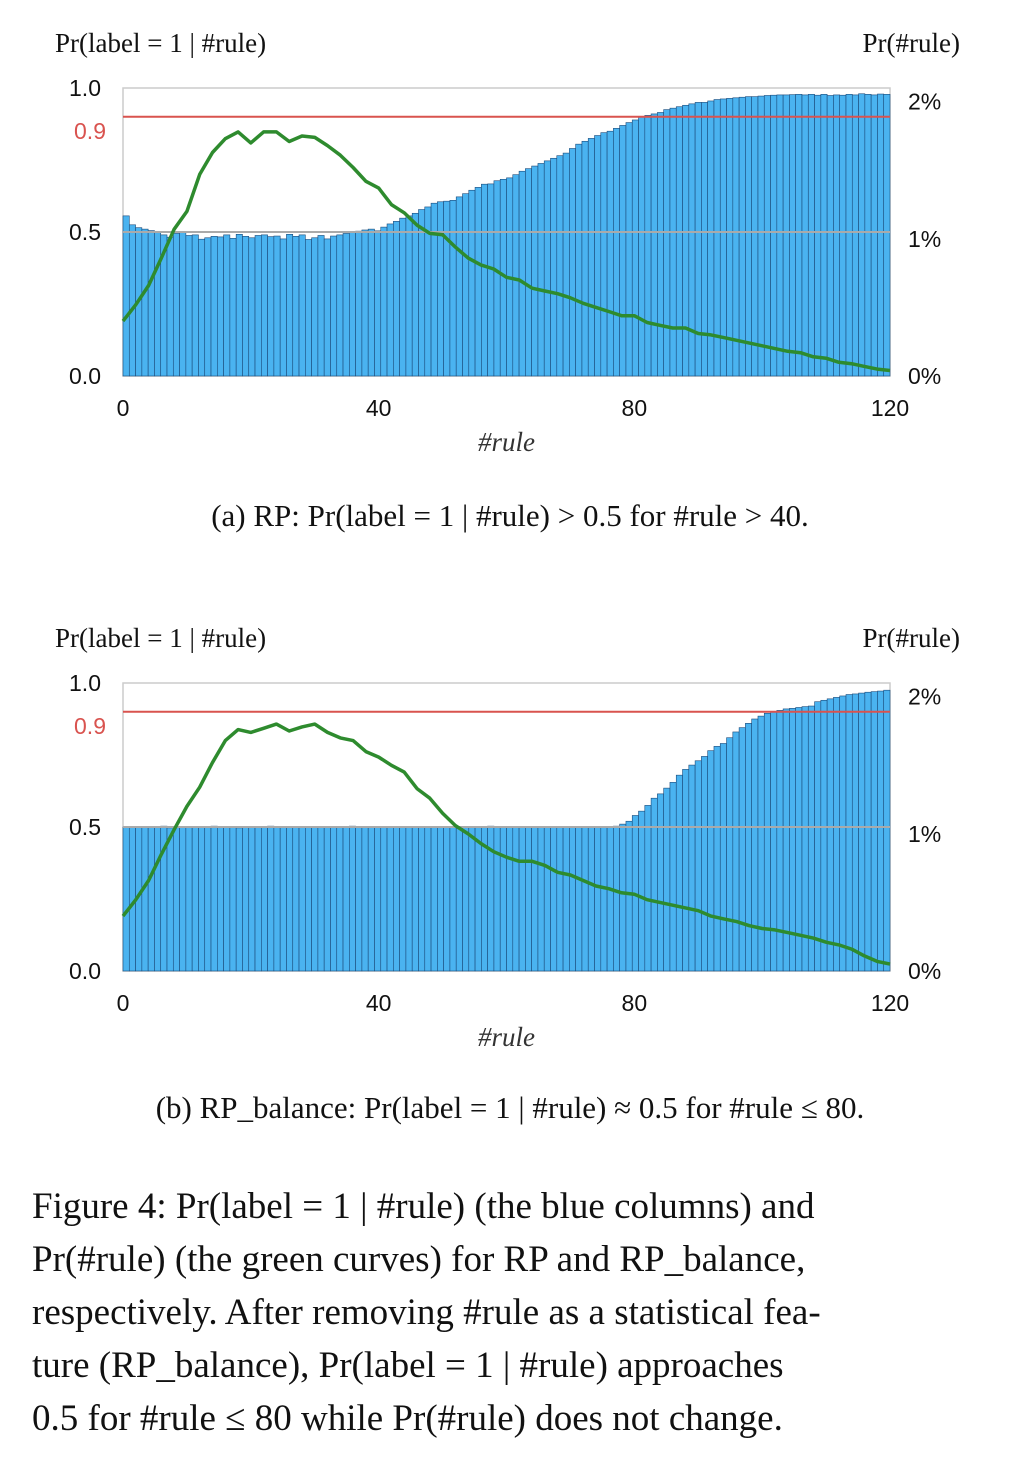 Image resolution: width=1020 pixels, height=1468 pixels. Describe the element at coordinates (161, 43) in the screenshot. I see `left-axis-label: Pr(label = 1 | #rule)` at that location.